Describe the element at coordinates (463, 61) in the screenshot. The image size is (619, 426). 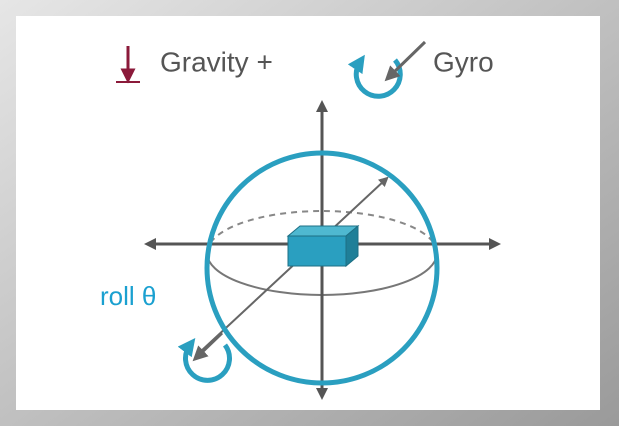
I see `gyro-label: Gyro` at that location.